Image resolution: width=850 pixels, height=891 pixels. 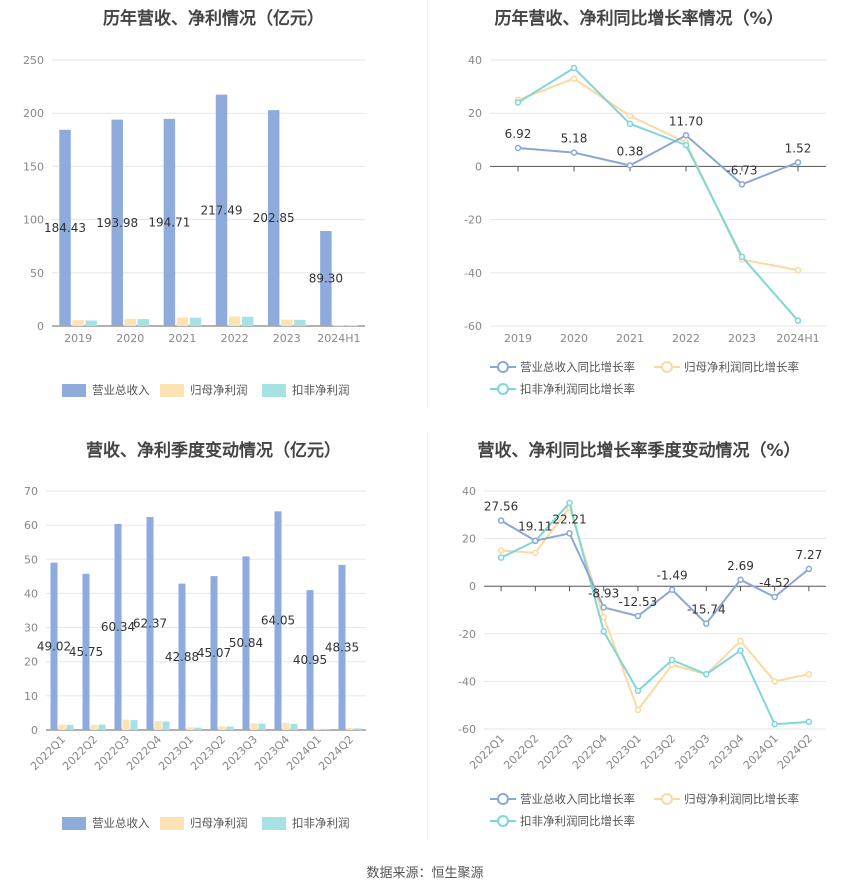 What do you see at coordinates (427, 636) in the screenshot?
I see `vertical-divider-bottom` at bounding box center [427, 636].